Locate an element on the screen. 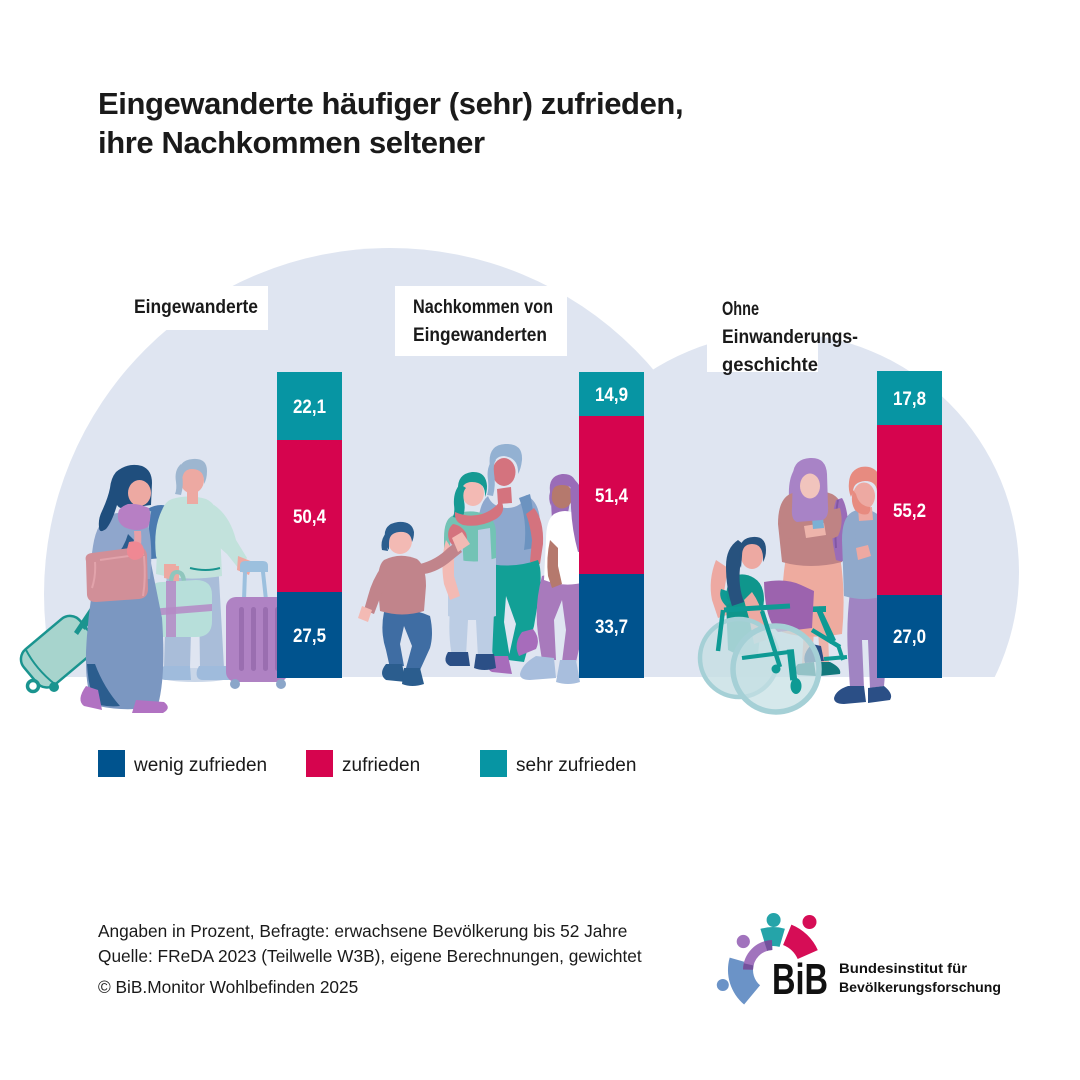  svg-text: Ohne is located at coordinates (740, 309).